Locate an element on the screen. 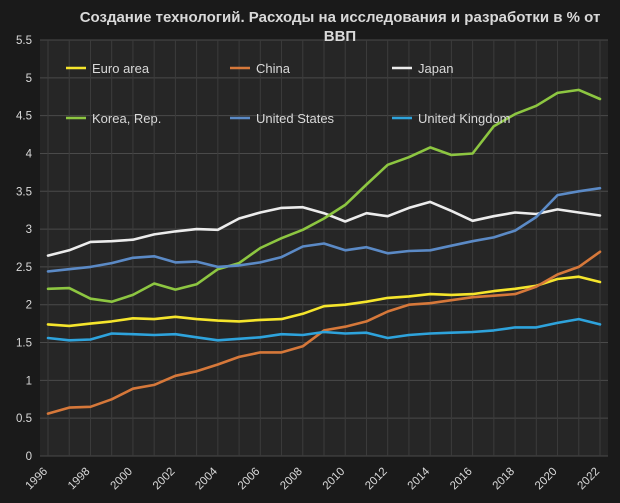 The image size is (620, 503). x-tick-label: 2012 is located at coordinates (376, 479).